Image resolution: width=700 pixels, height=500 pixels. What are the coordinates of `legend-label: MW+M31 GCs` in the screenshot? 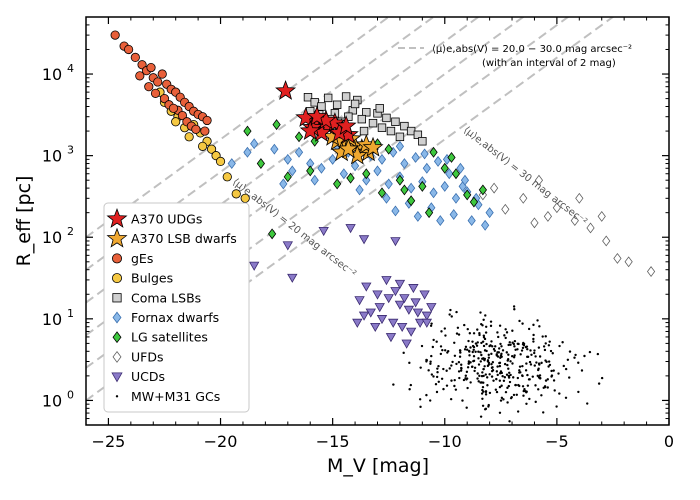 It's located at (175, 396).